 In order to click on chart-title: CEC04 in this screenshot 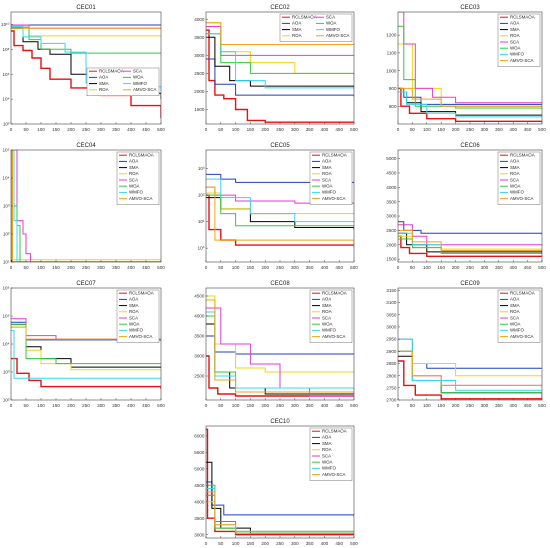, I will do `click(86, 146)`.